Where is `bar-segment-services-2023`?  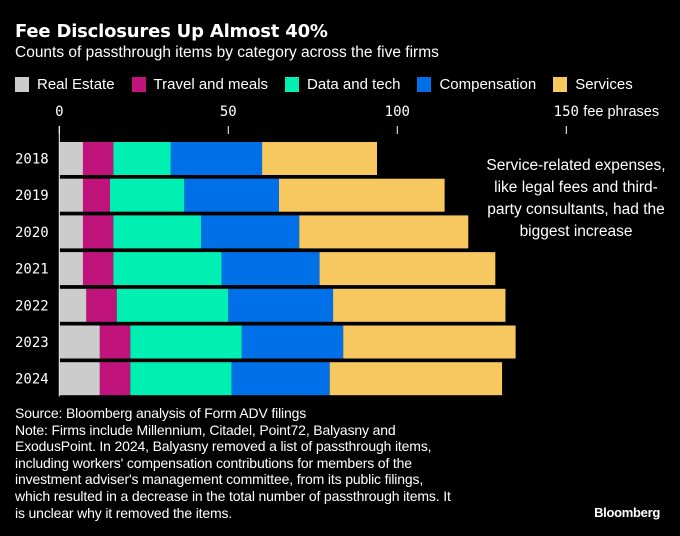 bar-segment-services-2023 is located at coordinates (429, 342).